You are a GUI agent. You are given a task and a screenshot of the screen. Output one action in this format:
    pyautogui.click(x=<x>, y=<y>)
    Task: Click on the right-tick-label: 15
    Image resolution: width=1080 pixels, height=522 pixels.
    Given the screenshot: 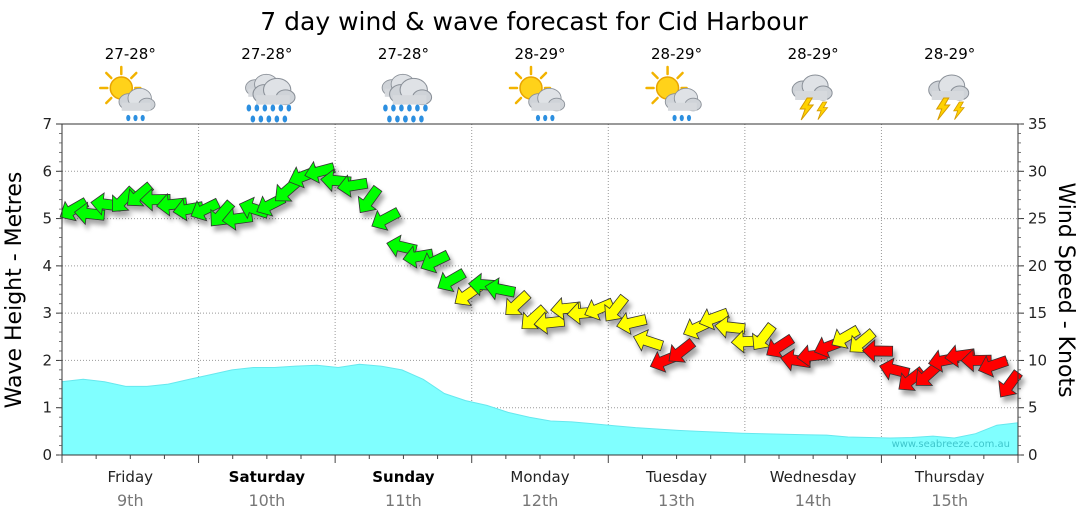 What is the action you would take?
    pyautogui.click(x=1037, y=313)
    